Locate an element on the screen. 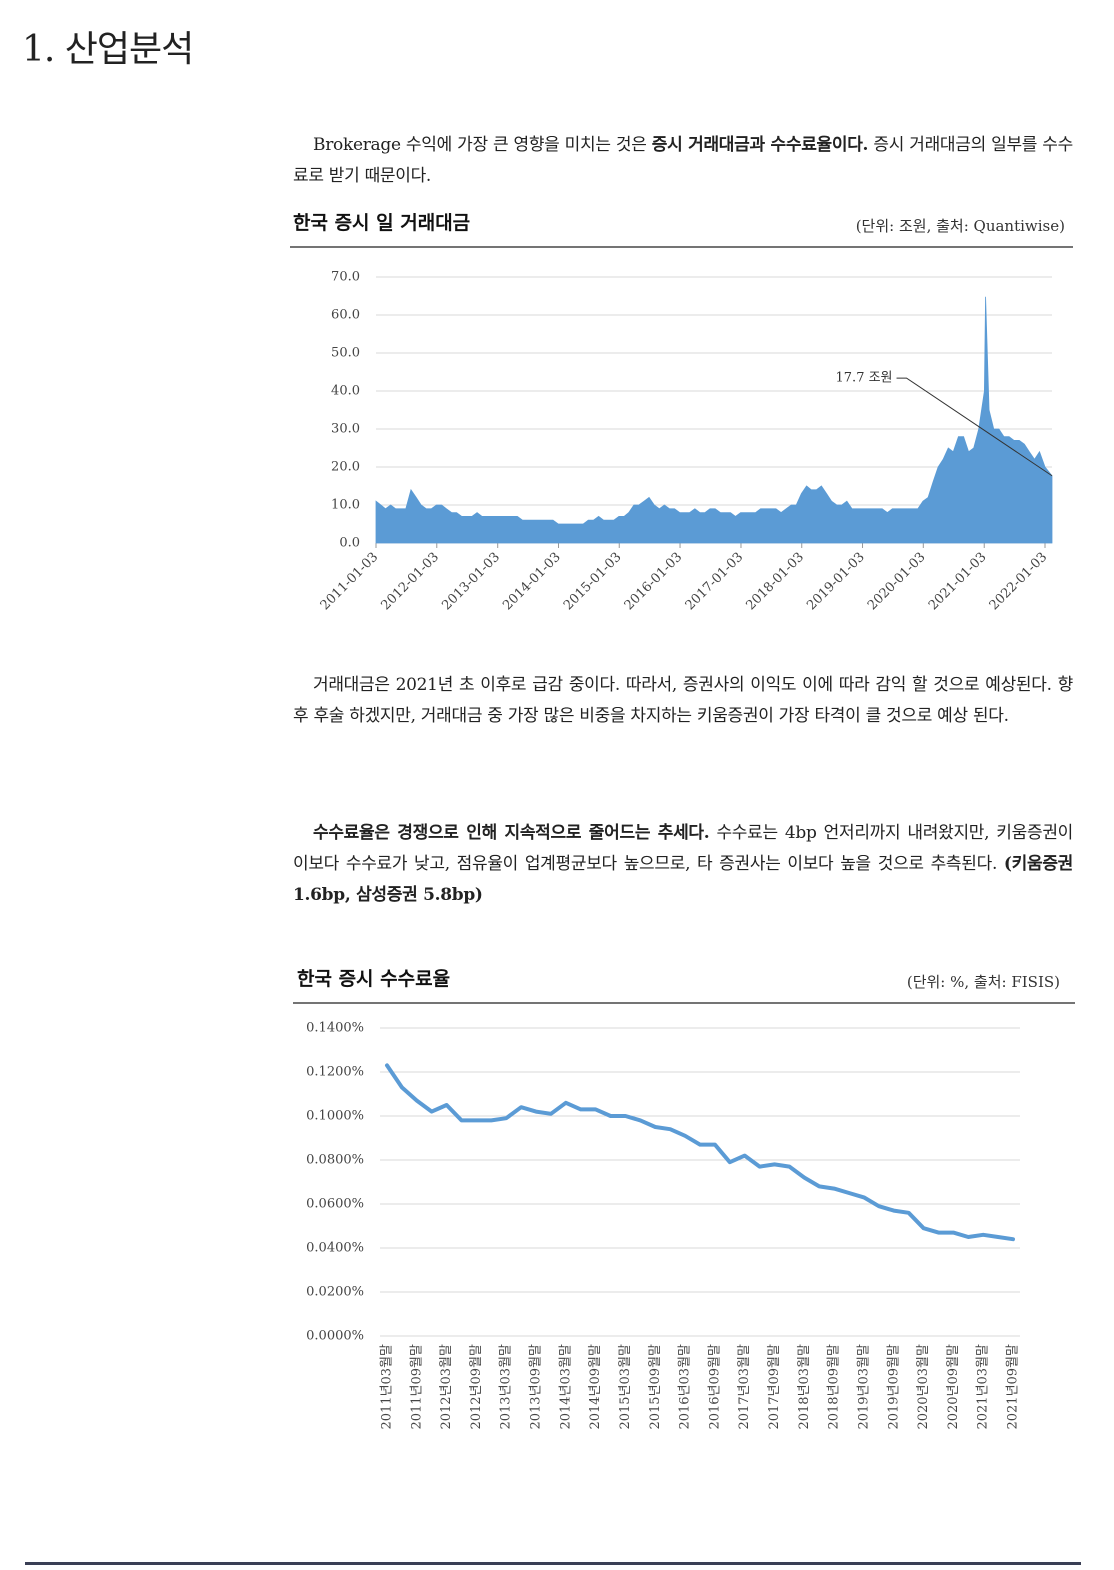 The width and height of the screenshot is (1114, 1570). section-title: 1. 산업분석 is located at coordinates (108, 49).